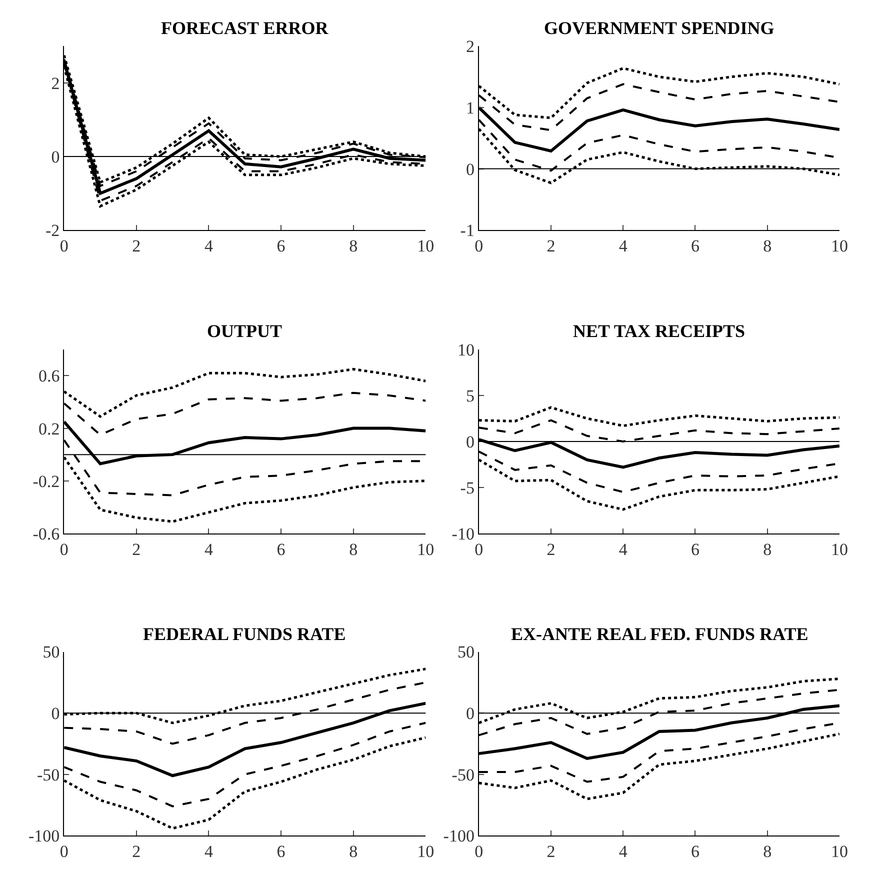 Image resolution: width=880 pixels, height=878 pixels. Describe the element at coordinates (46, 481) in the screenshot. I see `y-tick-label: -0.2` at that location.